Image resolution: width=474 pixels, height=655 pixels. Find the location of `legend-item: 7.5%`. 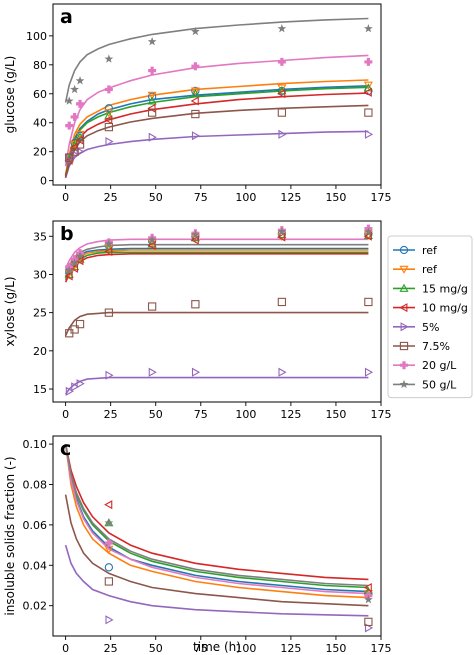

legend-item: 7.5% is located at coordinates (421, 346).